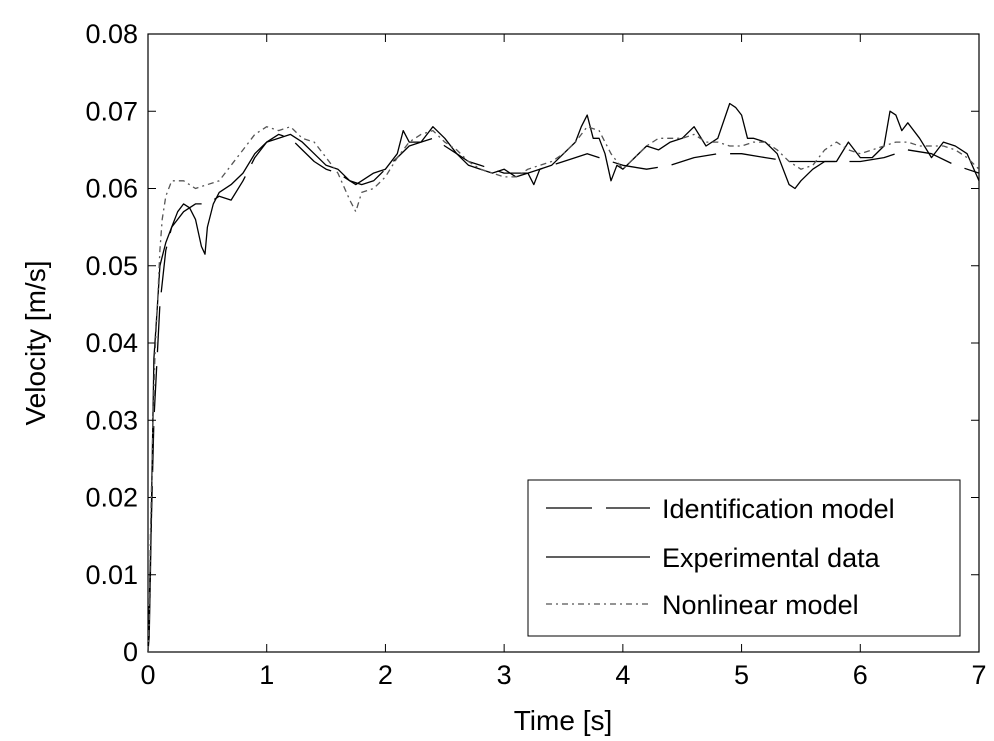  Describe the element at coordinates (111, 420) in the screenshot. I see `y-tick-label: 0.03` at that location.